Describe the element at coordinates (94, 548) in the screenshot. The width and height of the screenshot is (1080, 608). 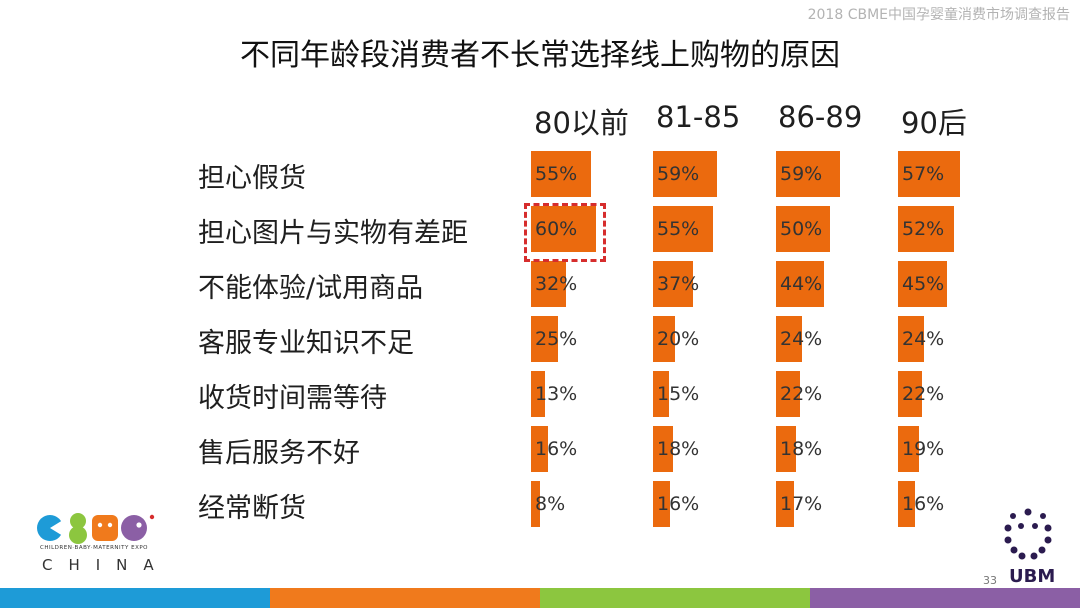
I see `cbme-tagline: CHILDREN·BABY·MATERNITY EXPO` at that location.